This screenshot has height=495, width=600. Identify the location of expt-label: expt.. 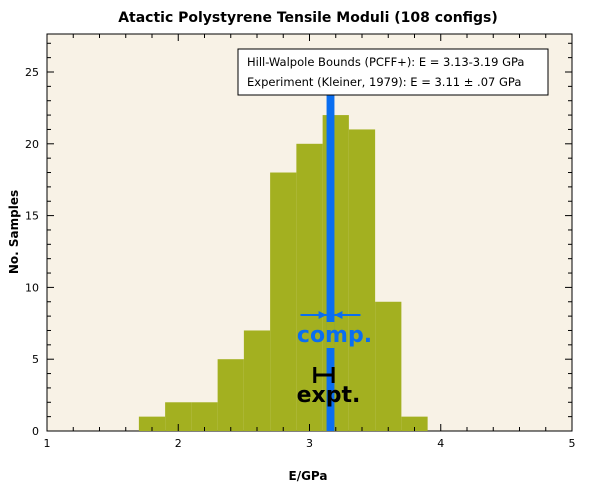
(329, 395).